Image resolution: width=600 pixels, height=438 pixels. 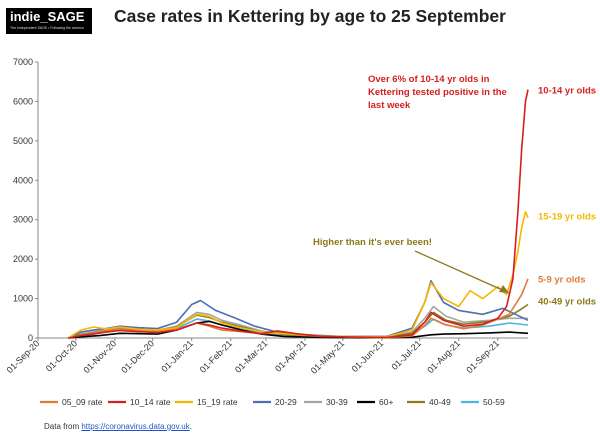 I want to click on legend-label: 30-39, so click(x=337, y=402).